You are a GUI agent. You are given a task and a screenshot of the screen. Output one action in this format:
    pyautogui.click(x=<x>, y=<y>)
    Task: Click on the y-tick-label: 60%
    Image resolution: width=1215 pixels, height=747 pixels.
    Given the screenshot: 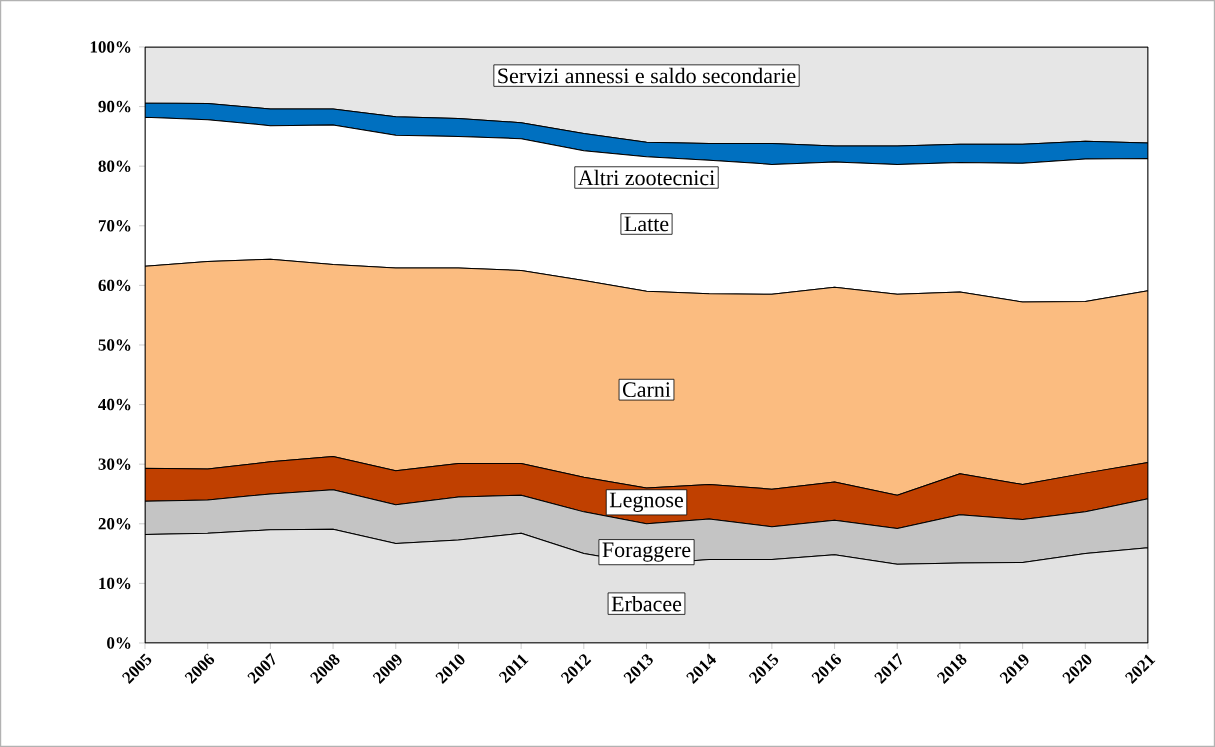 What is the action you would take?
    pyautogui.click(x=114, y=285)
    